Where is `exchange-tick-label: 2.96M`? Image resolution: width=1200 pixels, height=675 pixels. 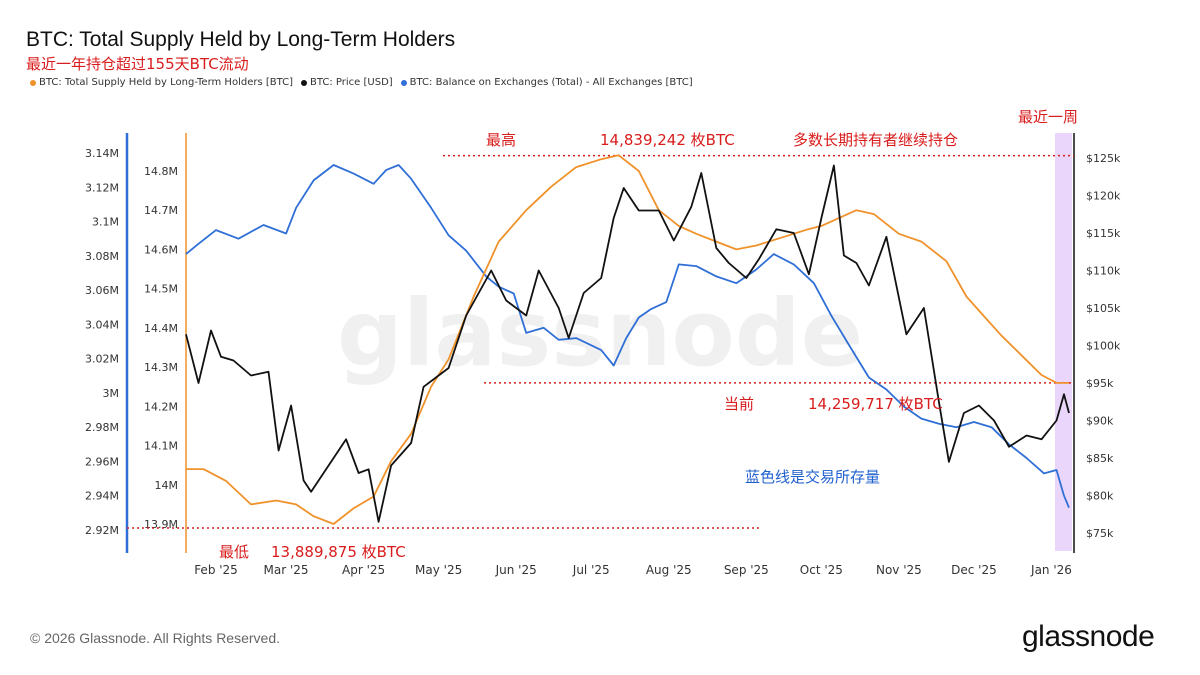
exchange-tick-label: 2.96M is located at coordinates (102, 461).